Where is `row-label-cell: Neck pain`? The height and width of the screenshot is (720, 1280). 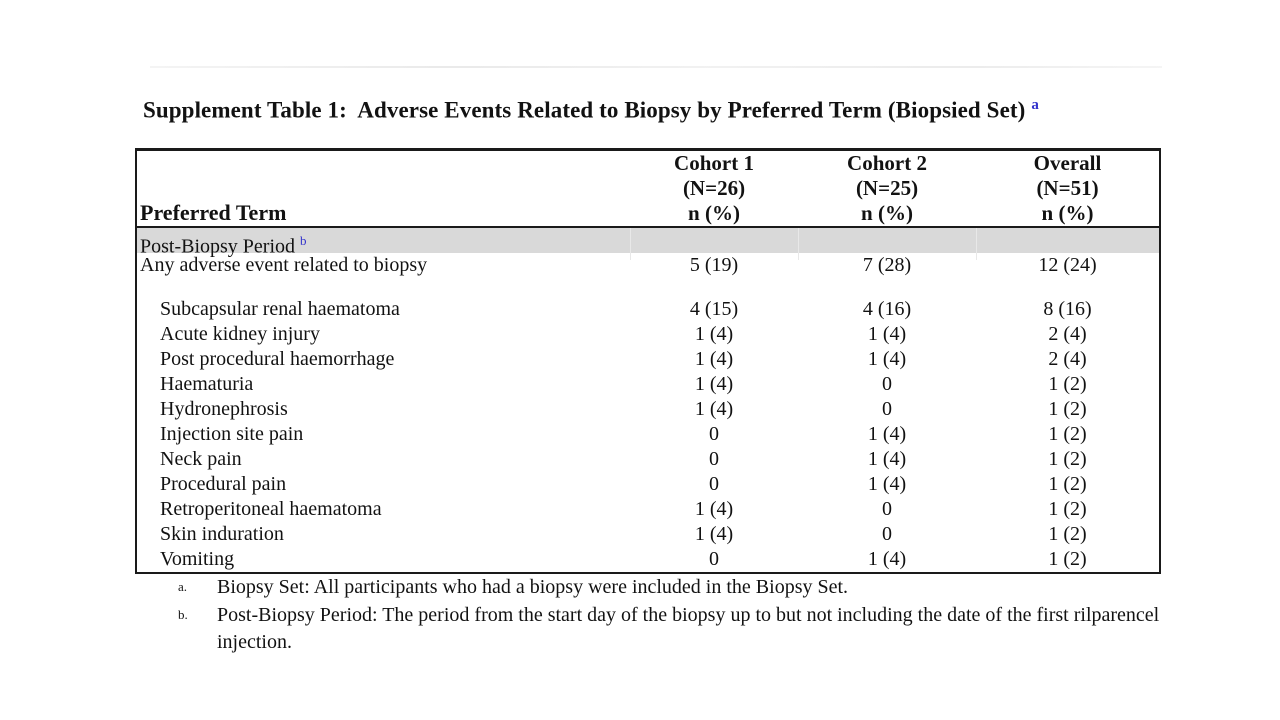 row-label-cell: Neck pain is located at coordinates (201, 459).